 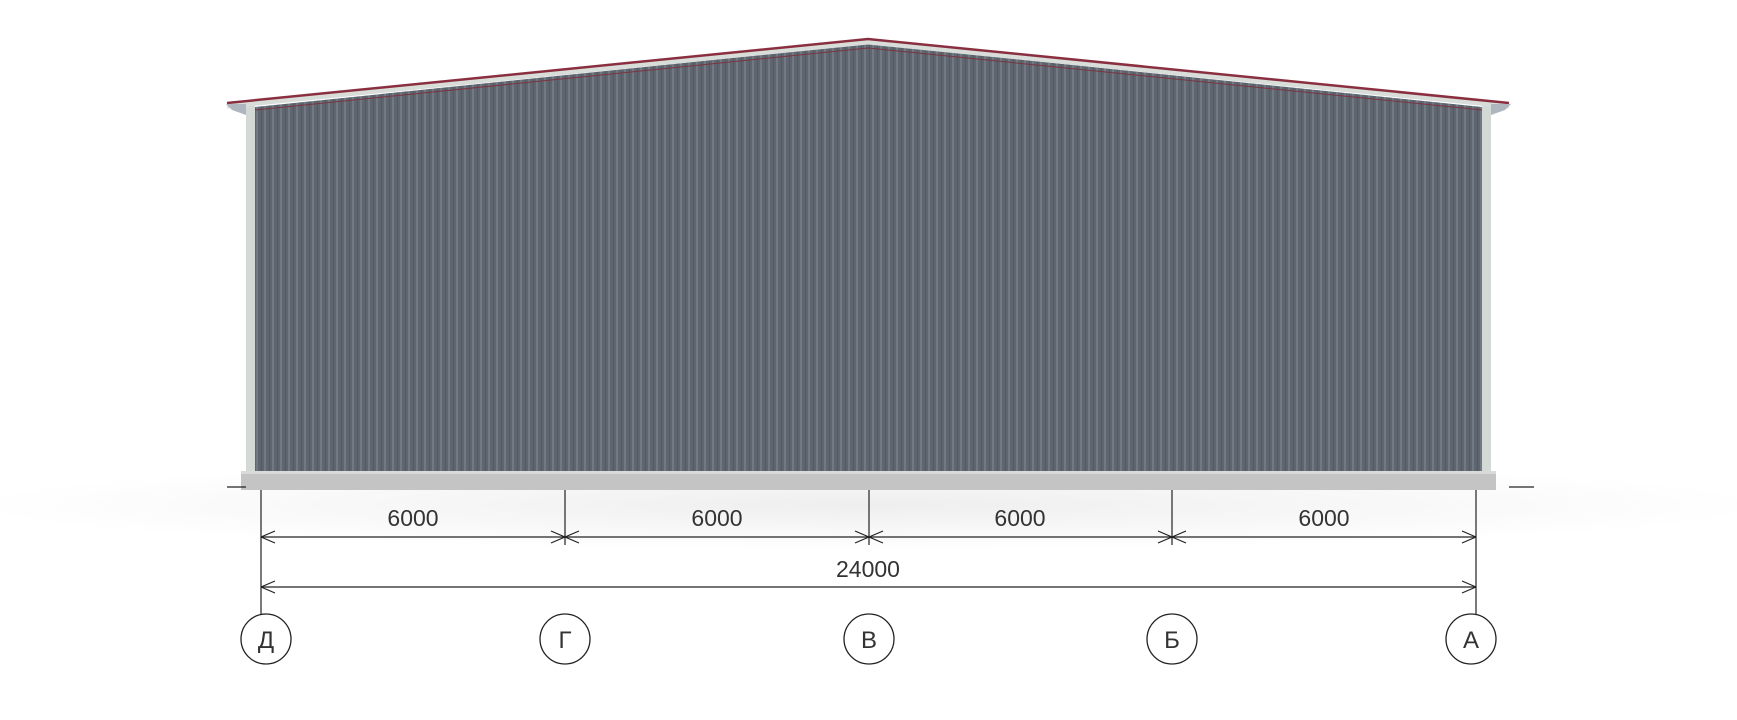 I want to click on svg-text: Г, so click(x=565, y=640).